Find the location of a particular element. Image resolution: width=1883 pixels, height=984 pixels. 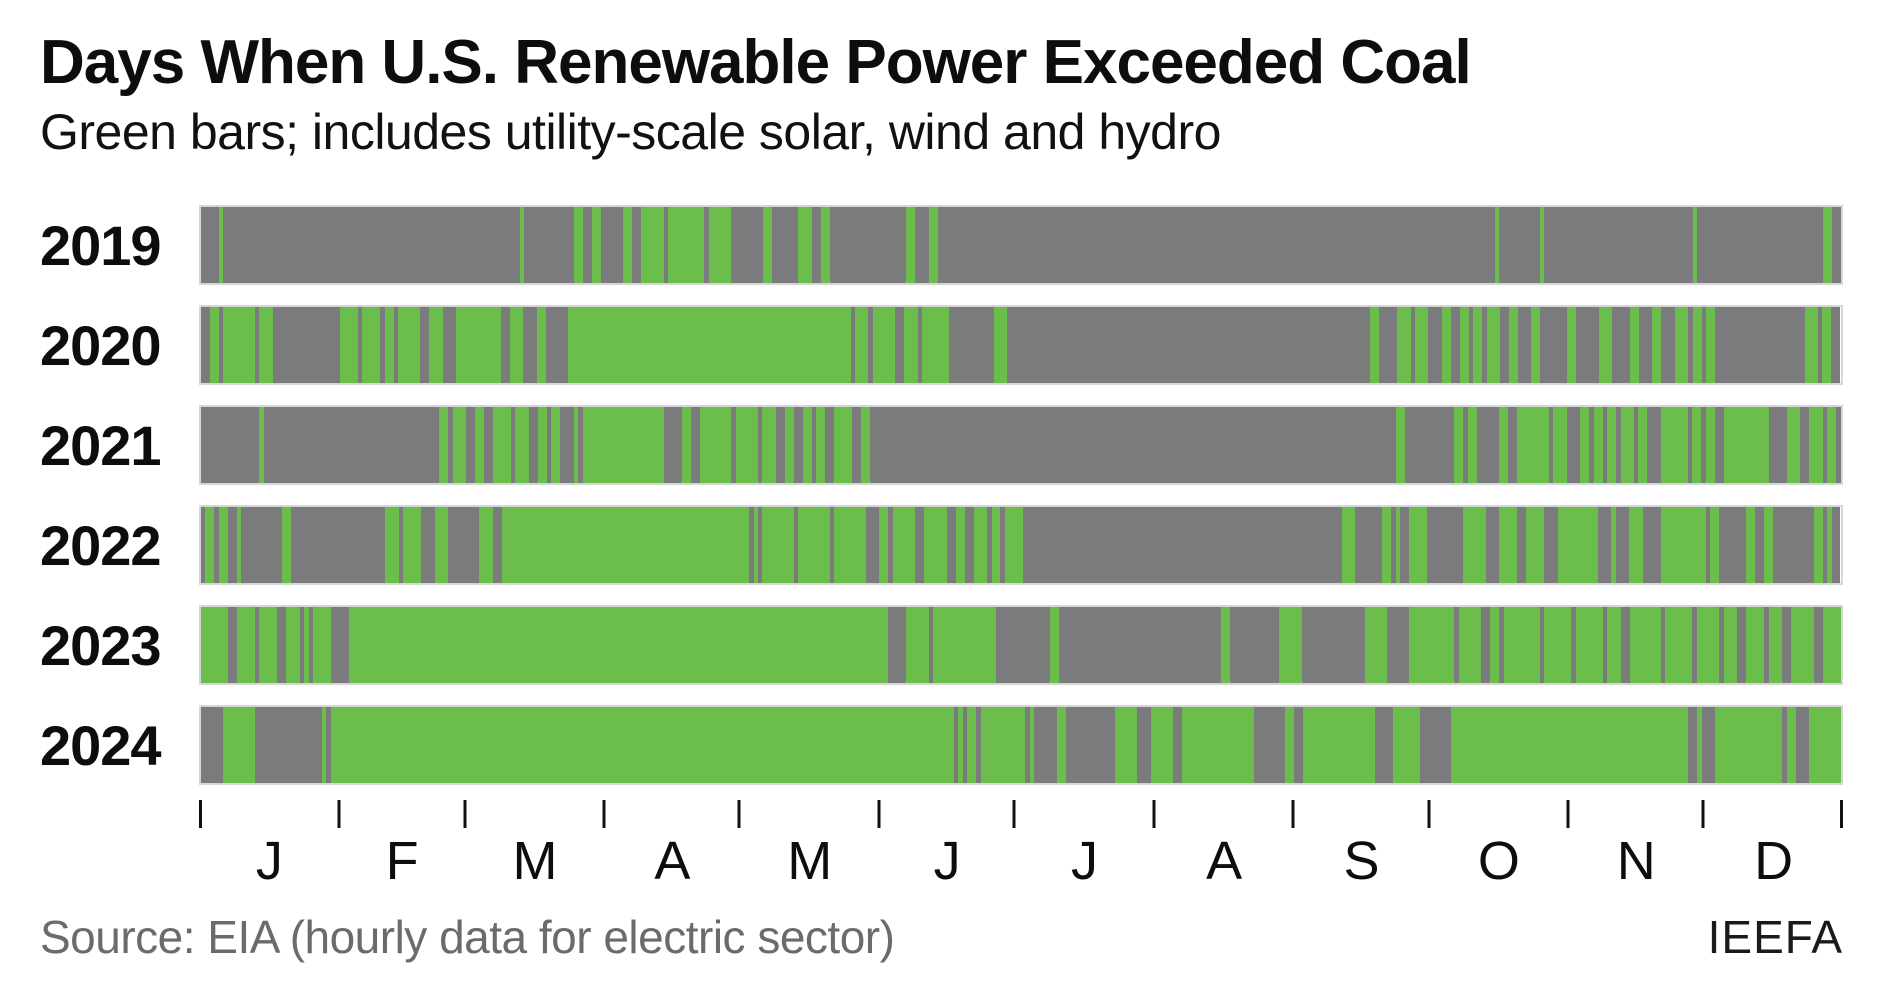

month-label-A-8: A is located at coordinates (1224, 861).